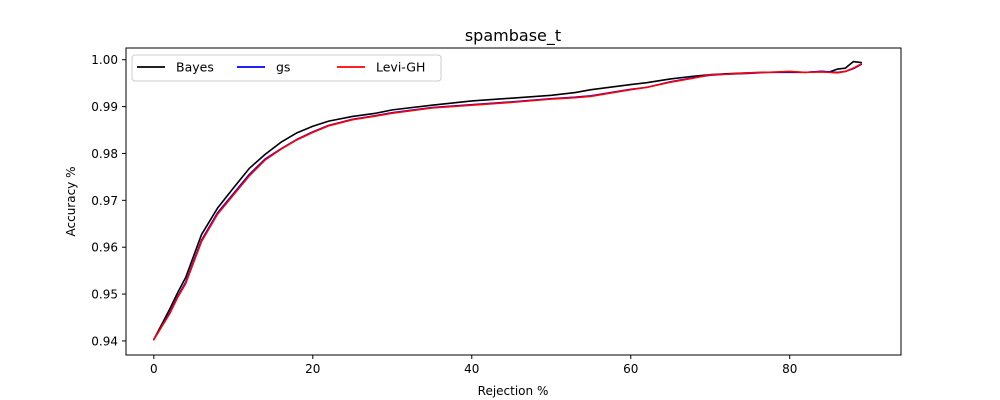 This screenshot has width=1000, height=400. I want to click on x-tick-label: 60, so click(630, 369).